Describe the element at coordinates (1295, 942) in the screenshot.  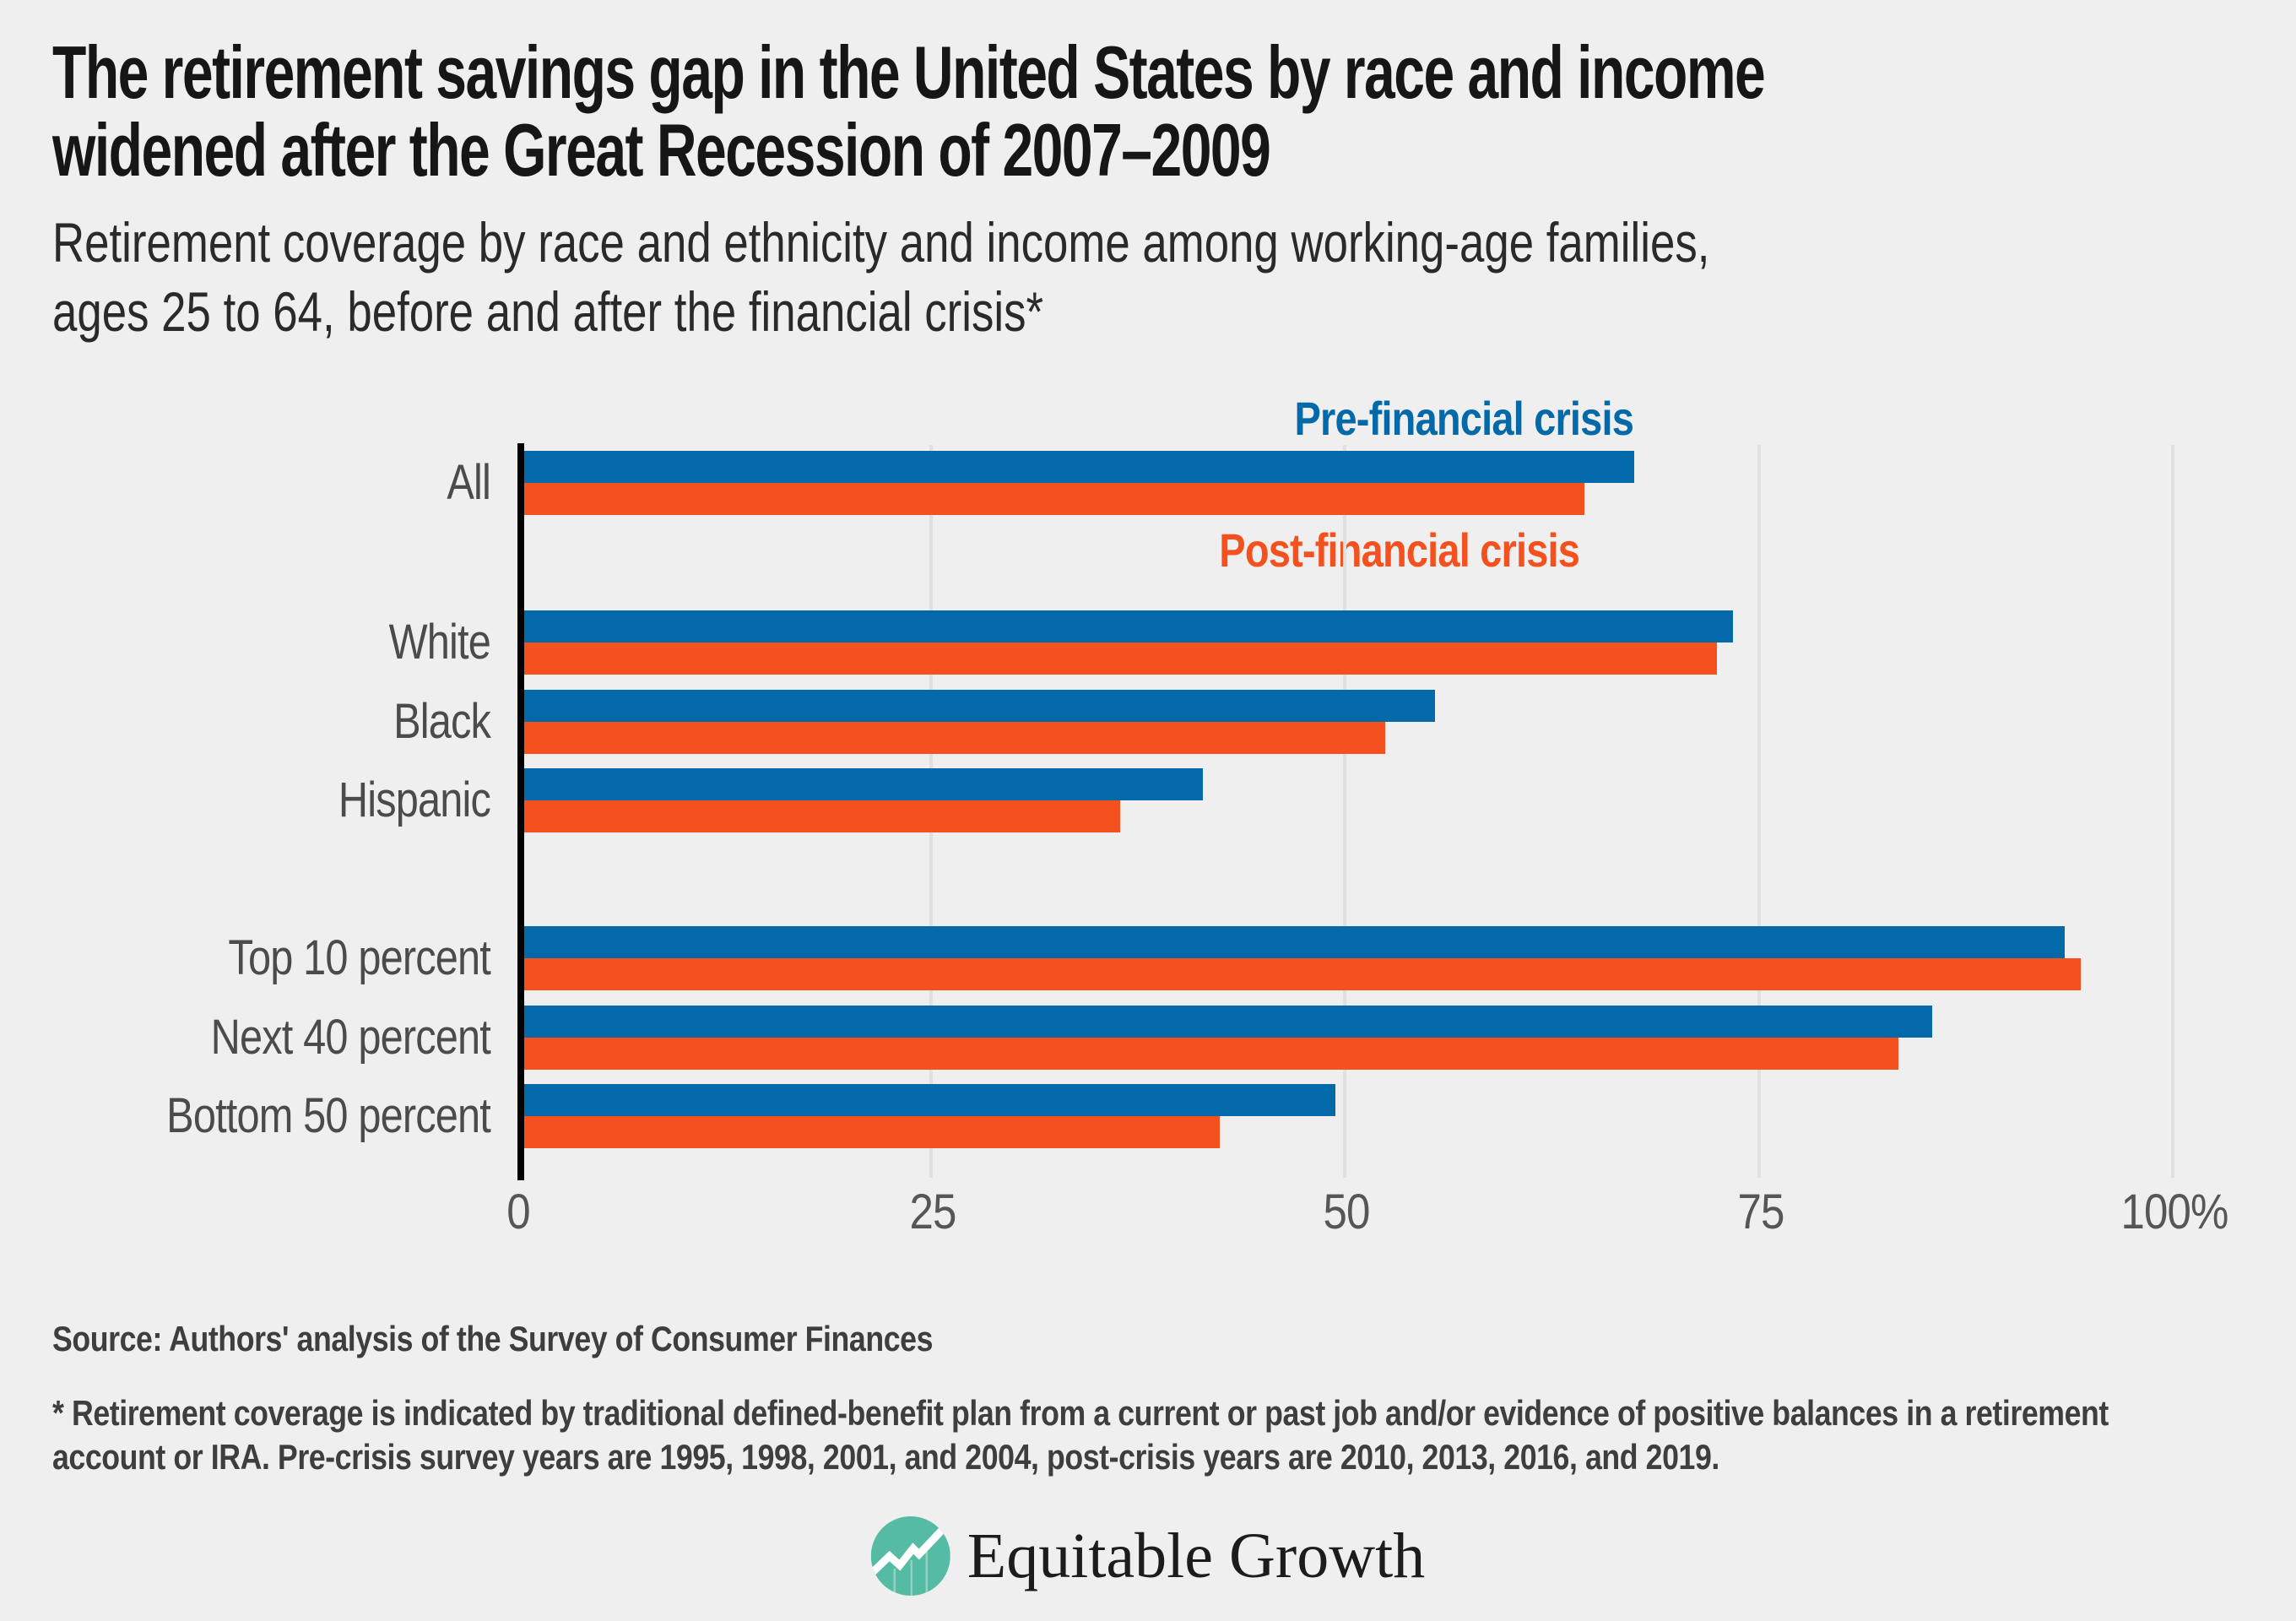
I see `bar-pre-top-10-percent` at that location.